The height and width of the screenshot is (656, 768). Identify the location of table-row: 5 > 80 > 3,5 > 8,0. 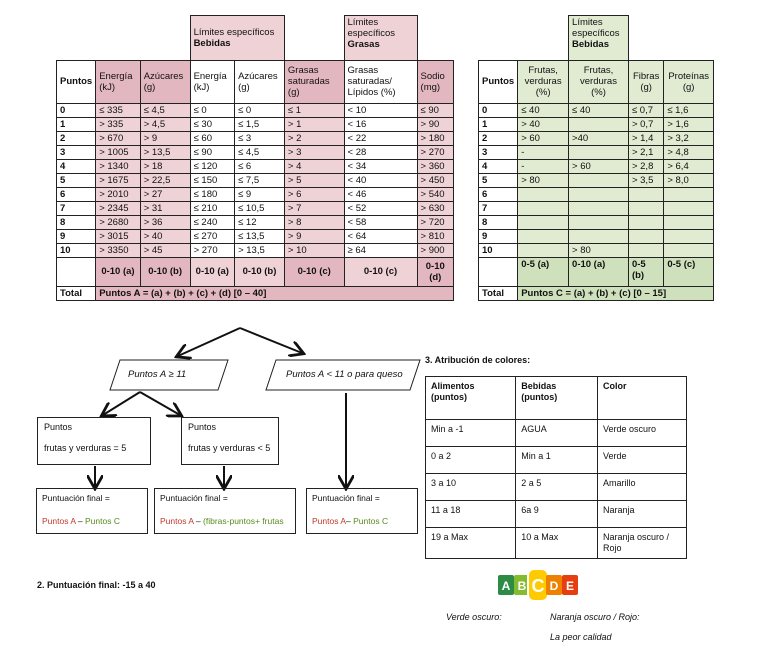
(595, 180).